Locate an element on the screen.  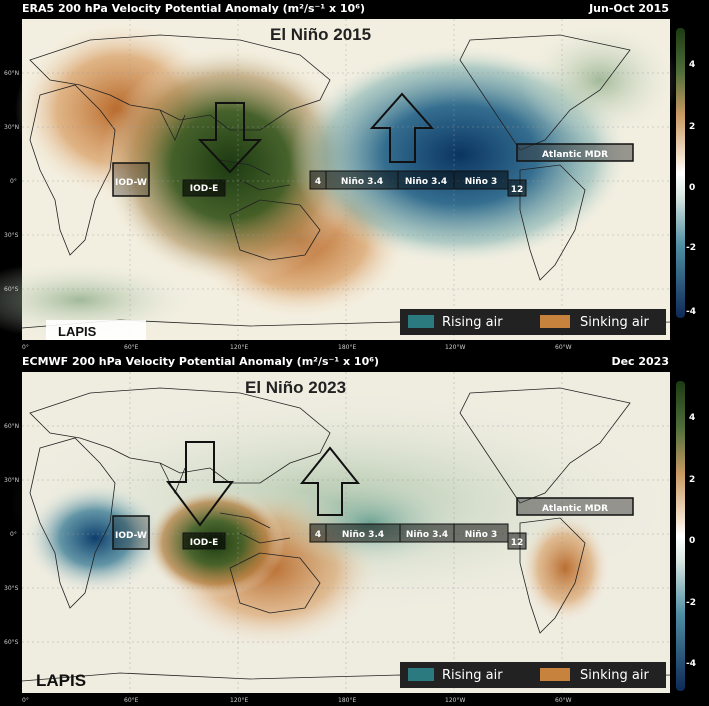
event-title: El Niño 2023 is located at coordinates (295, 387).